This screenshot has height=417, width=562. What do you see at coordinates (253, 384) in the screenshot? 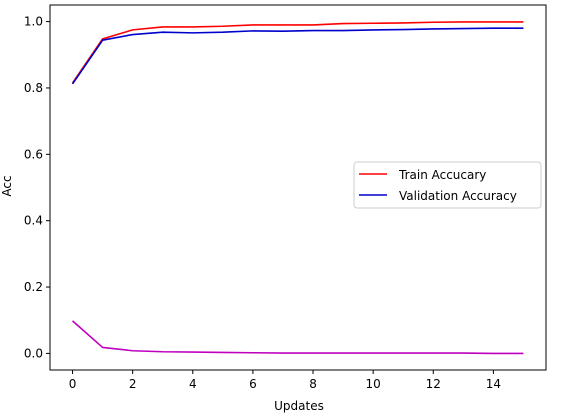
I see `x-tick-label: 6` at bounding box center [253, 384].